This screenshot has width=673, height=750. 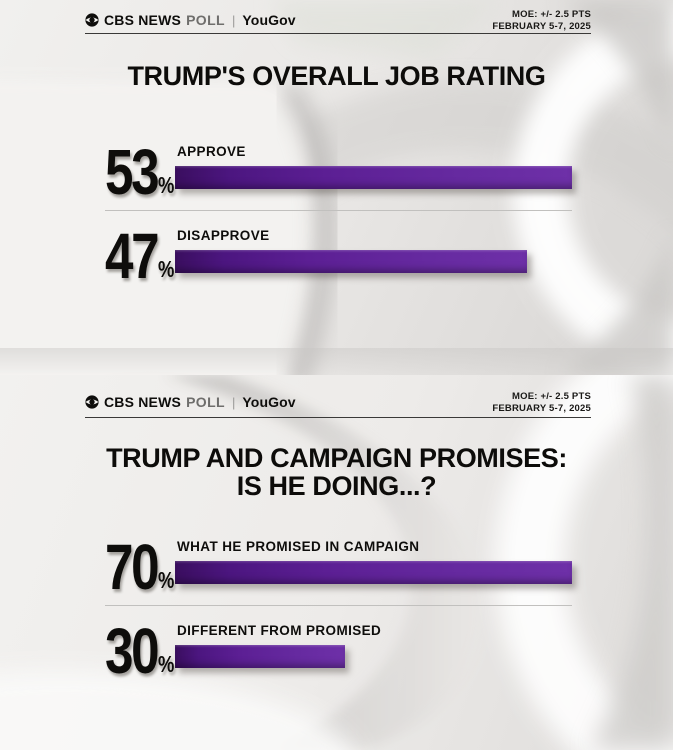 I want to click on bar-column: DISAPPROVE, so click(x=373, y=249).